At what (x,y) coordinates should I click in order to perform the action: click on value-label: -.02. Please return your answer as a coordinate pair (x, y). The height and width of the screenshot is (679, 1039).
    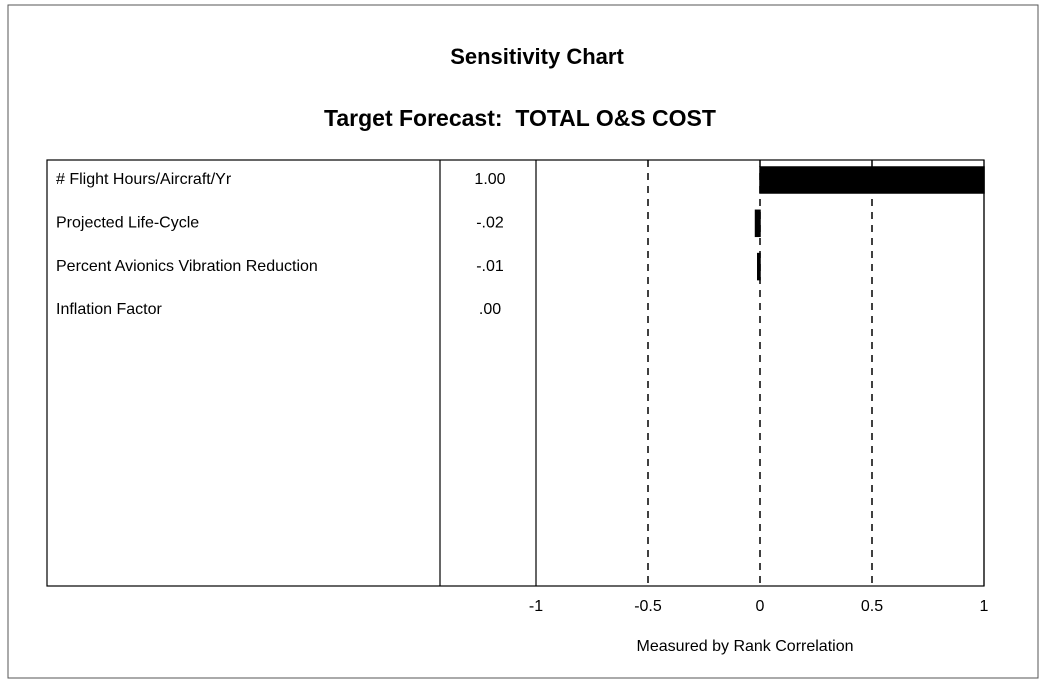
    Looking at the image, I should click on (490, 223).